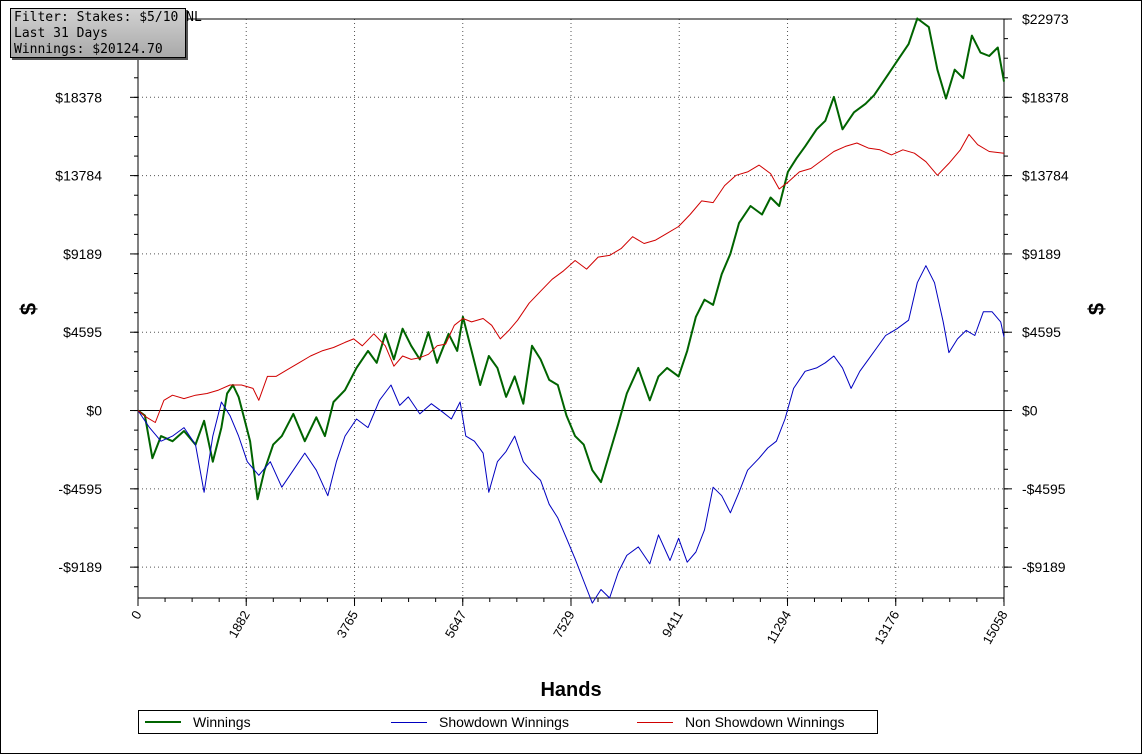 The width and height of the screenshot is (1142, 754). I want to click on y-tick-label-left: -$4595, so click(80, 489).